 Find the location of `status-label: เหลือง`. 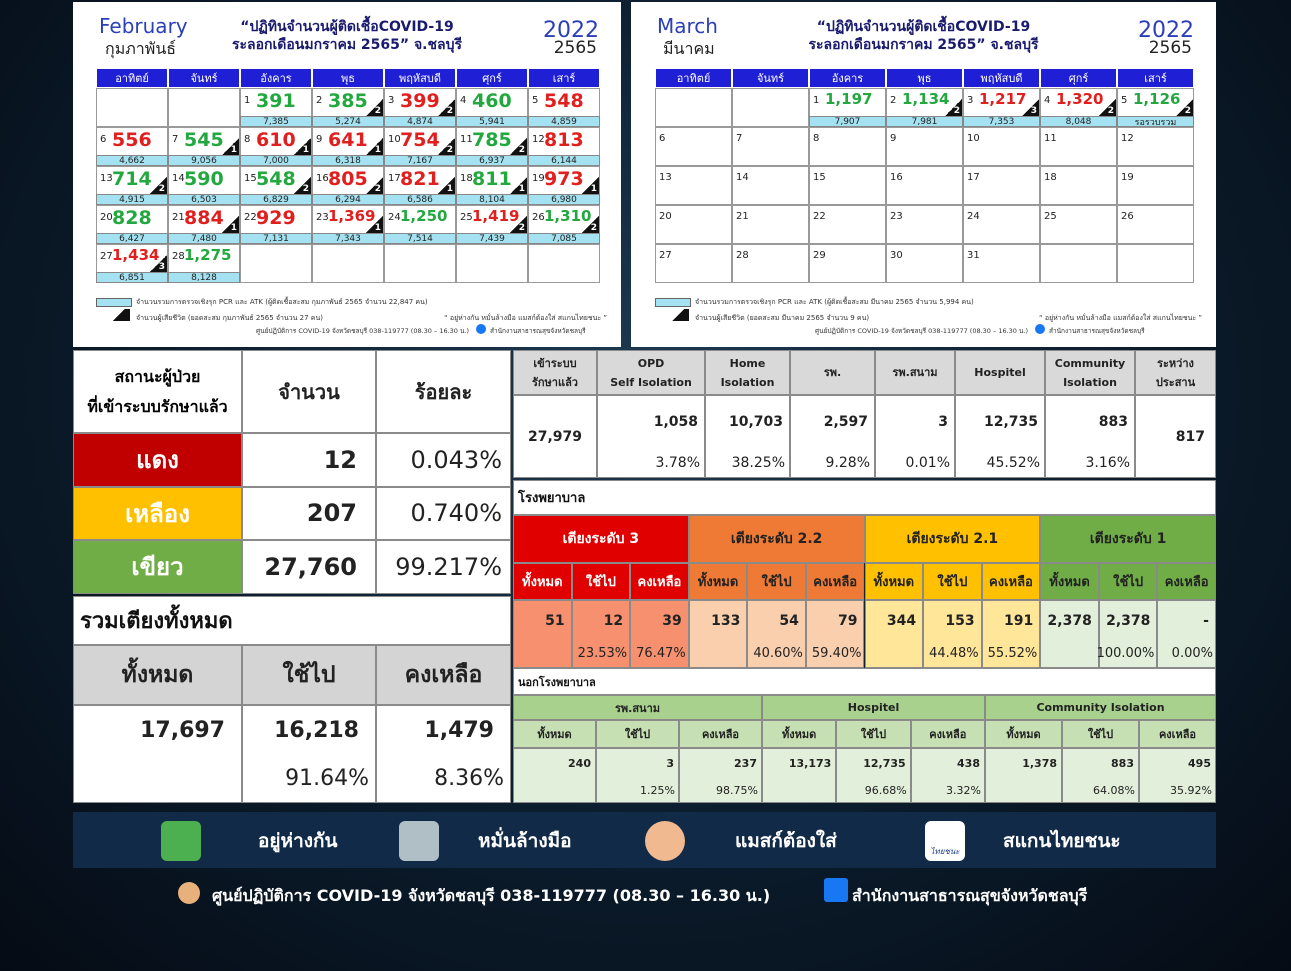

status-label: เหลือง is located at coordinates (157, 513).